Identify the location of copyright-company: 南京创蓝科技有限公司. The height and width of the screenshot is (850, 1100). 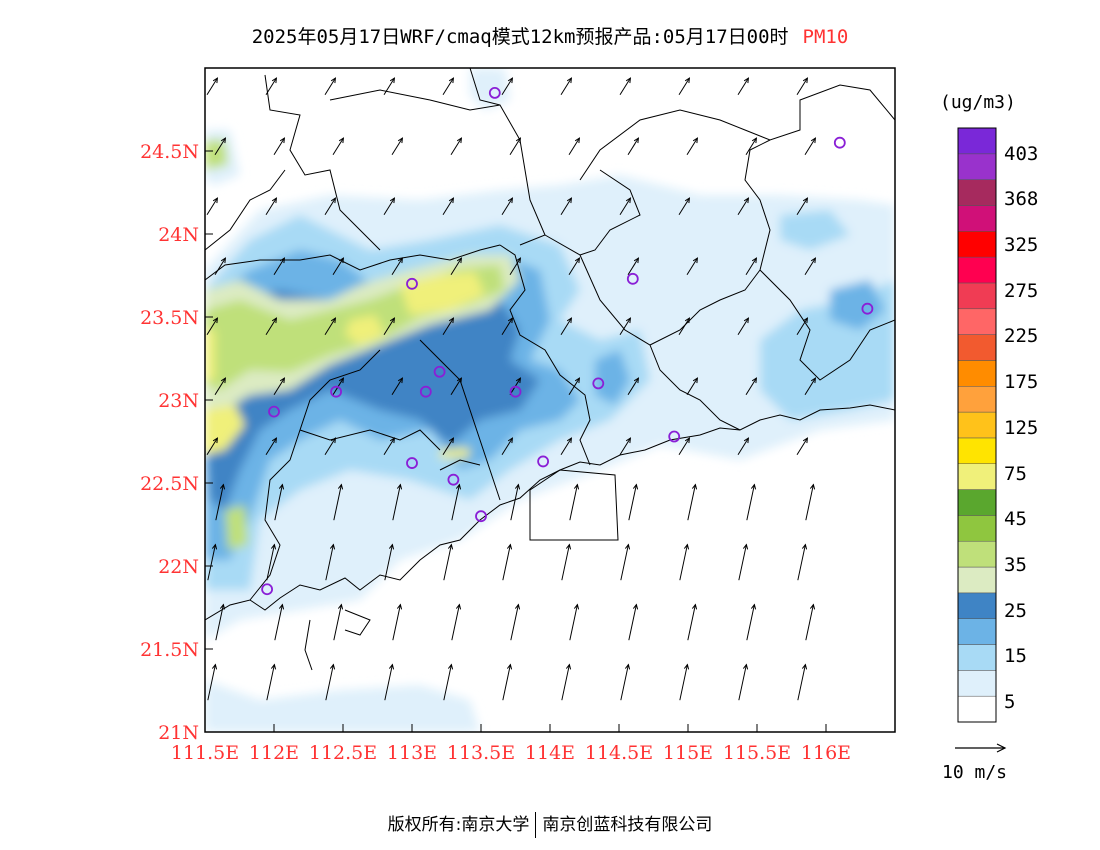
(627, 825).